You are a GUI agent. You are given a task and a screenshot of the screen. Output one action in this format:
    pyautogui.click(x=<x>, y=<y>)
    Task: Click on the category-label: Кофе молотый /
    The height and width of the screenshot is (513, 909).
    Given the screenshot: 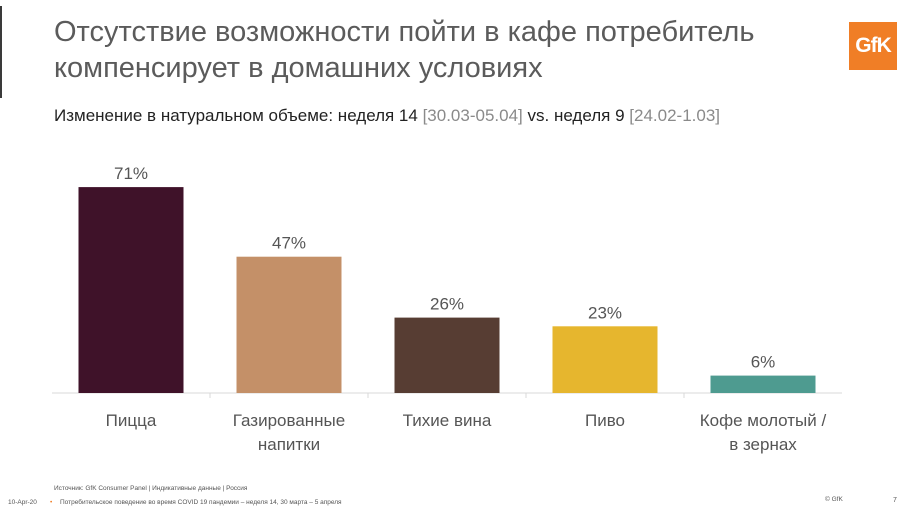 What is the action you would take?
    pyautogui.click(x=763, y=420)
    